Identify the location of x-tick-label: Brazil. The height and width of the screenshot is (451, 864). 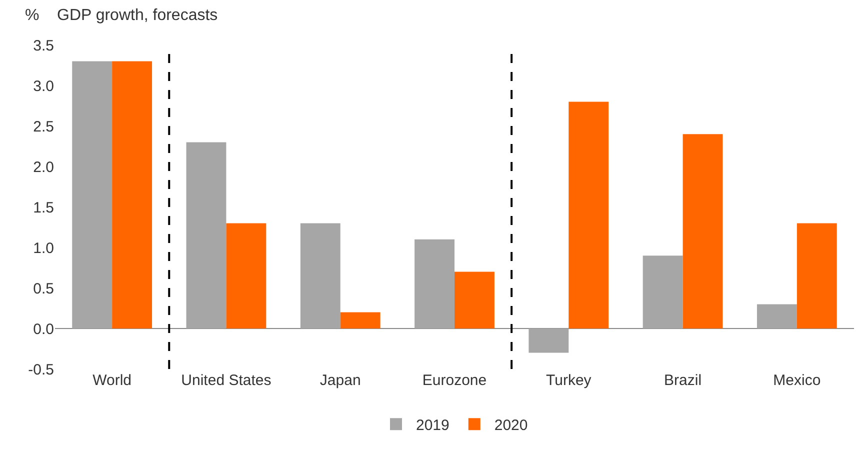
(683, 380).